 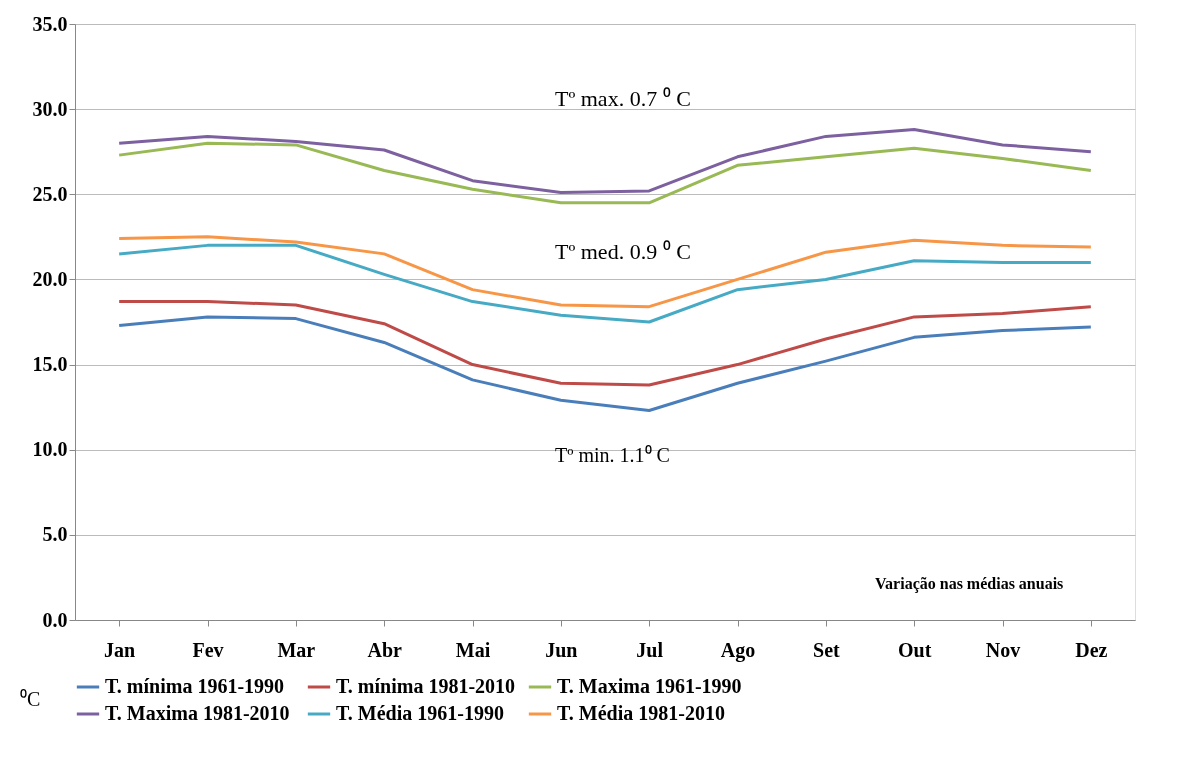 I want to click on x-tick-label: Jan, so click(x=120, y=649).